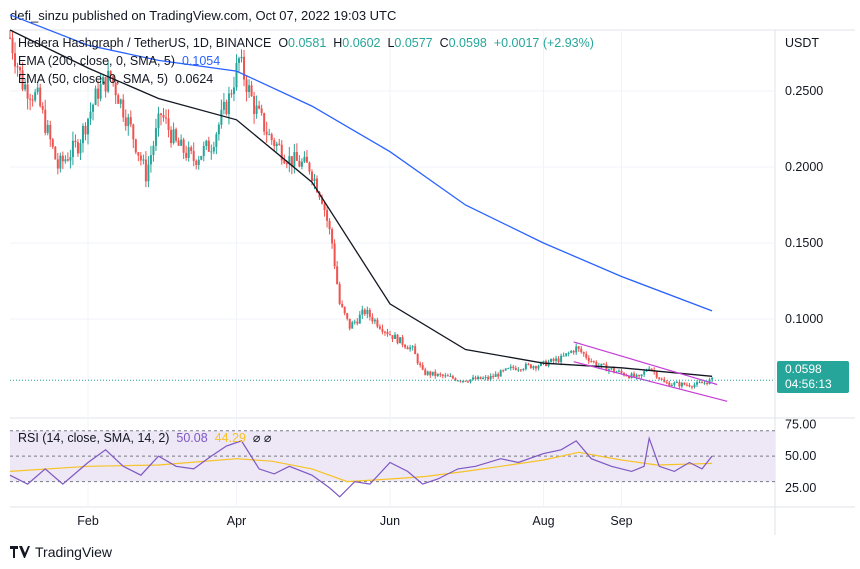  I want to click on price-tick-label: 0.2500, so click(804, 91).